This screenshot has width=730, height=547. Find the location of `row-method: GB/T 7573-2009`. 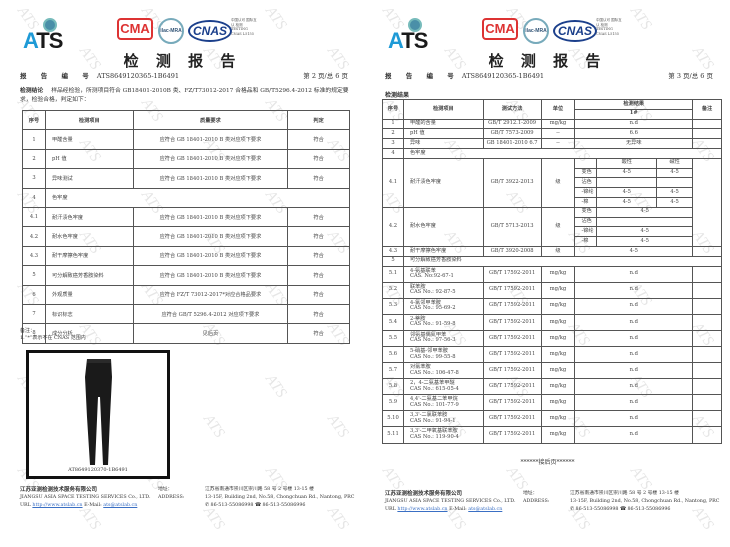

row-method: GB/T 7573-2009 is located at coordinates (512, 134).